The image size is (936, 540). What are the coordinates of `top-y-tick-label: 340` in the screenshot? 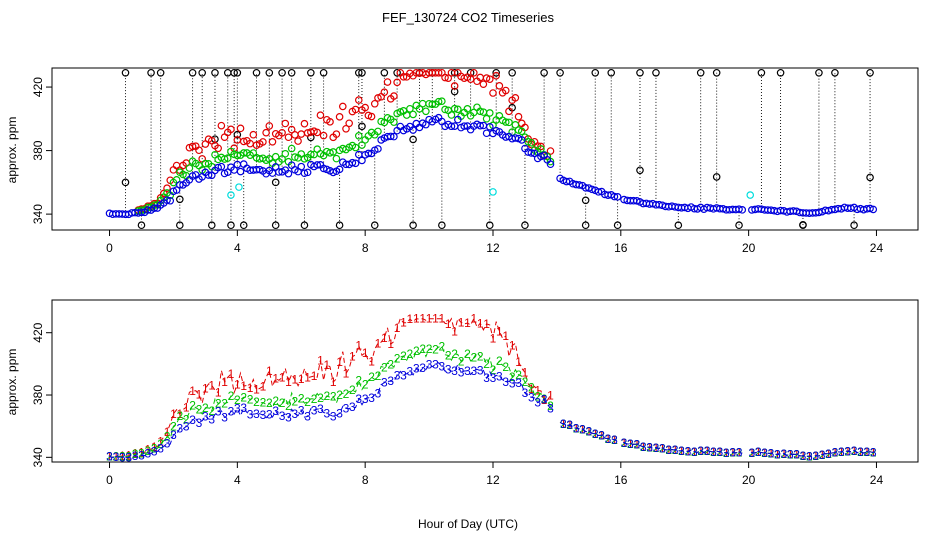 It's located at (38, 214).